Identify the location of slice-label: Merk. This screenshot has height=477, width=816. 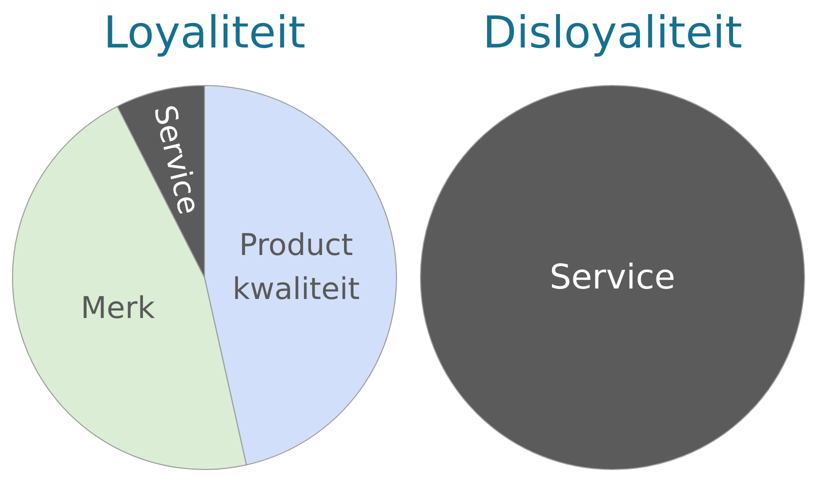
(118, 308).